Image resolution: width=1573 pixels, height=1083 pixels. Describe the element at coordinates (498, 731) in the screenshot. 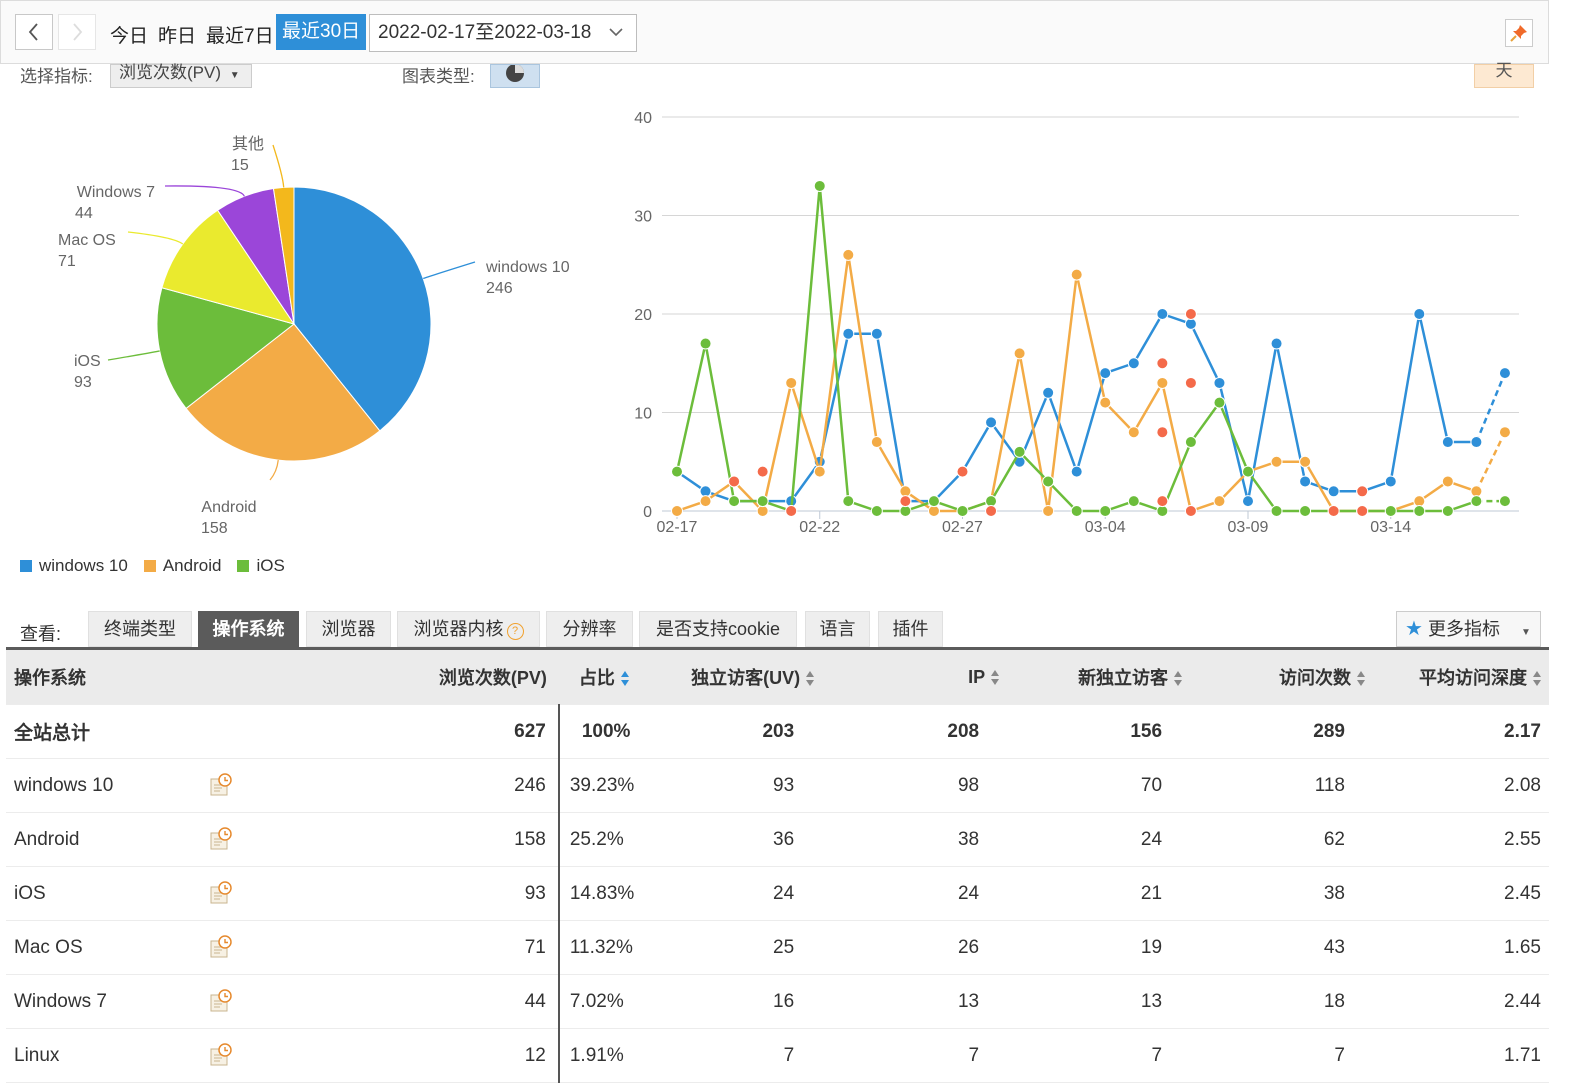

I see `cell-pv: 627` at that location.